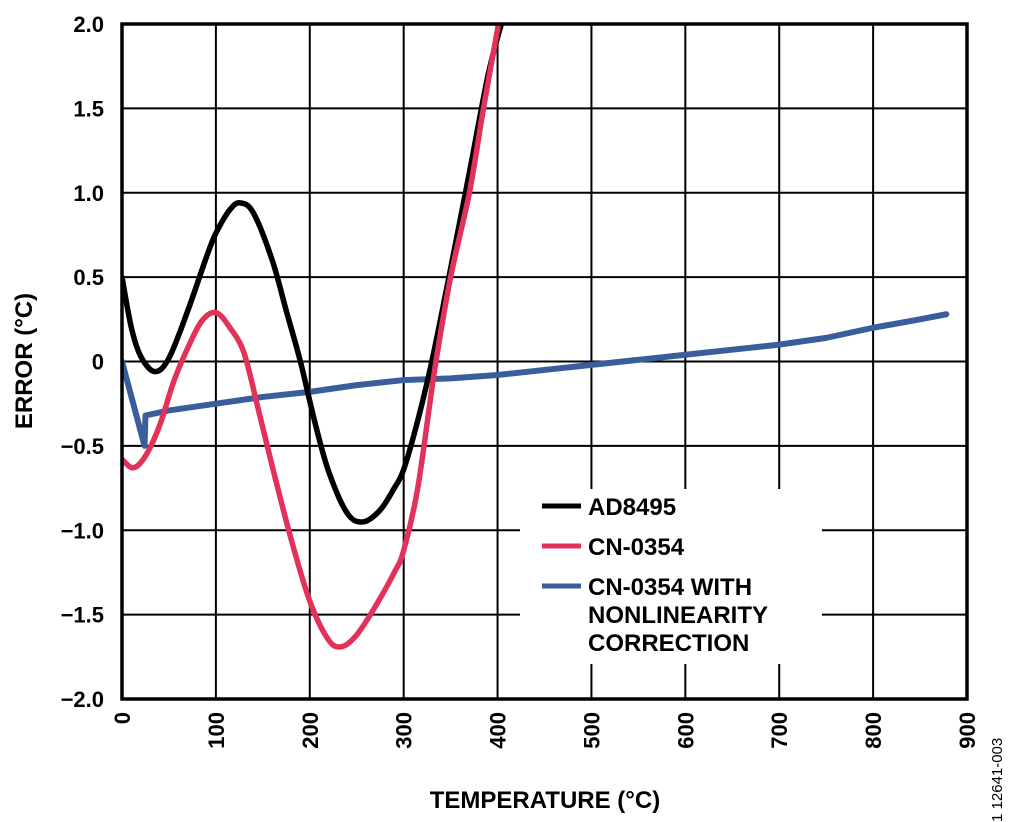  What do you see at coordinates (216, 730) in the screenshot?
I see `x-tick-label: 100` at bounding box center [216, 730].